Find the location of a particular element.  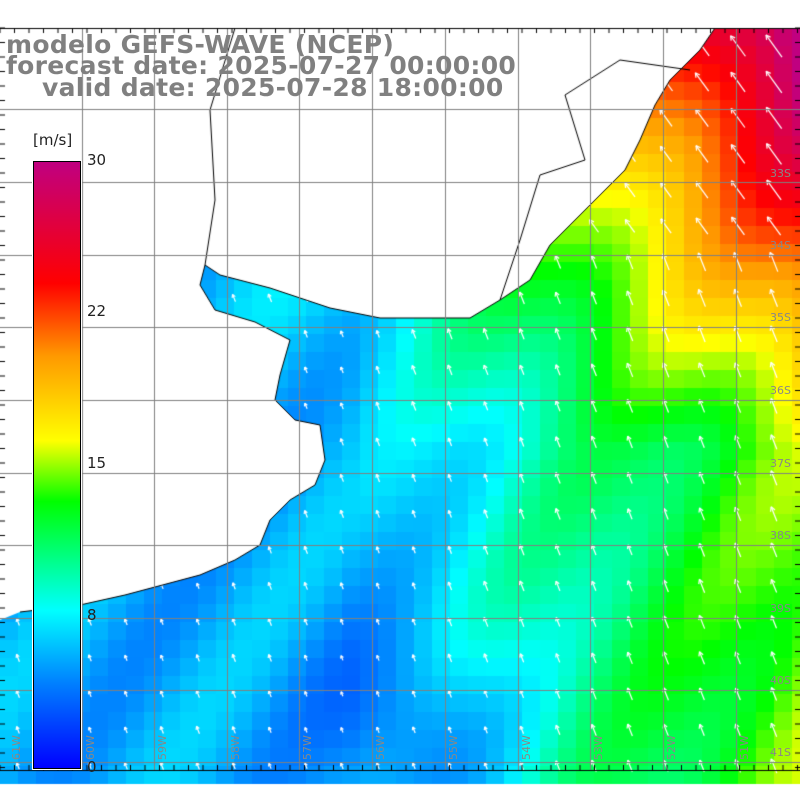

colorbar-label: 22 is located at coordinates (97, 311).